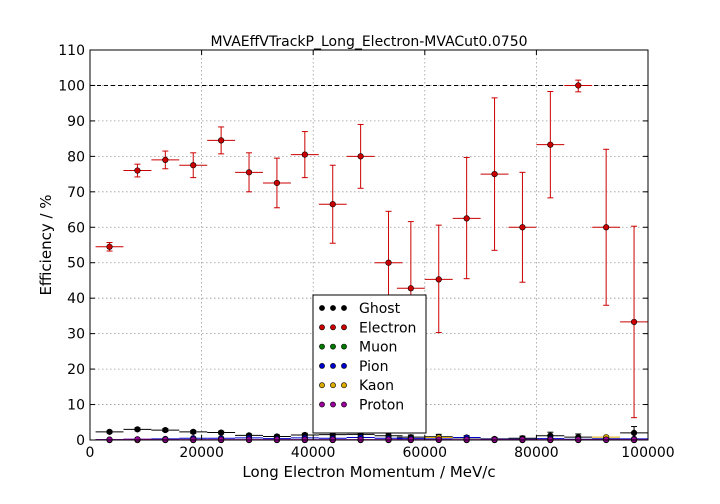  I want to click on y-tick-label: 10, so click(76, 406).